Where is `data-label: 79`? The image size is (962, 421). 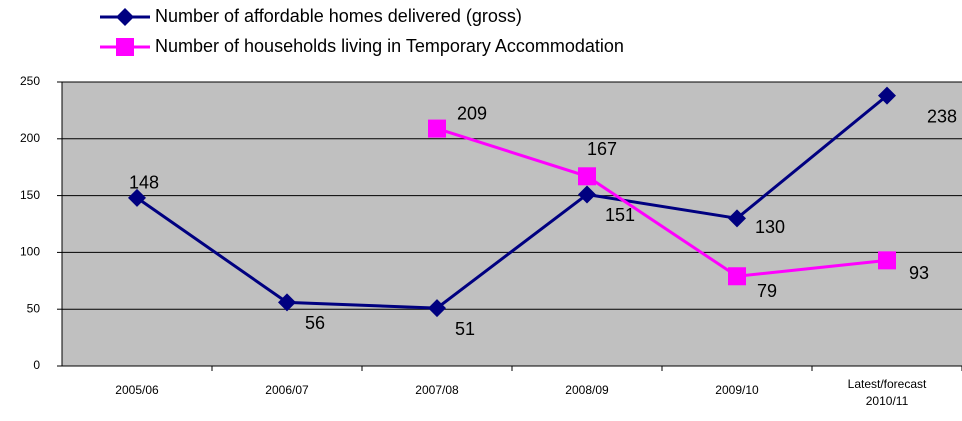 data-label: 79 is located at coordinates (767, 291).